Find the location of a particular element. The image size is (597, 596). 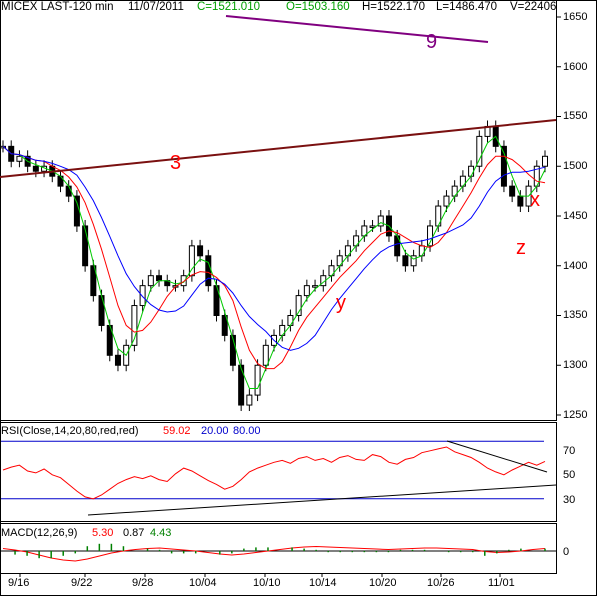

rsi-tick: 30 is located at coordinates (569, 500).